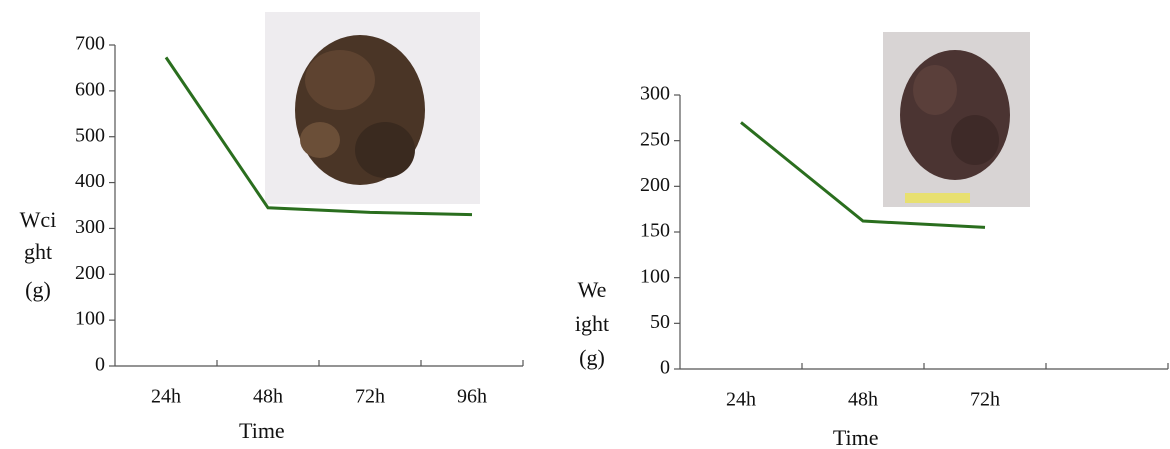 The image size is (1170, 449). What do you see at coordinates (90, 181) in the screenshot?
I see `y-tick-label: 400` at bounding box center [90, 181].